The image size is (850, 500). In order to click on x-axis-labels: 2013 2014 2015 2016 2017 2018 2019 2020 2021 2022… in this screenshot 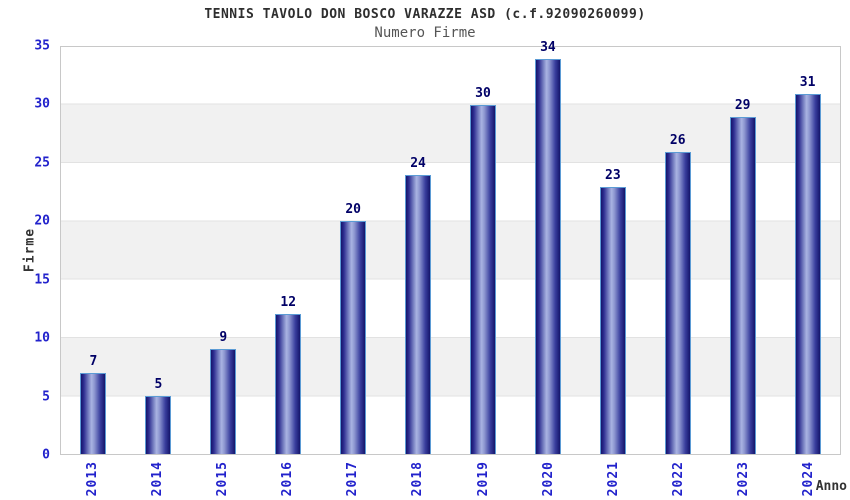, I will do `click(450, 476)`.